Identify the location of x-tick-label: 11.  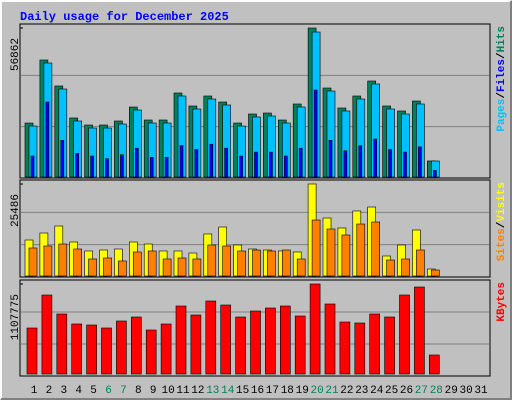
(183, 391).